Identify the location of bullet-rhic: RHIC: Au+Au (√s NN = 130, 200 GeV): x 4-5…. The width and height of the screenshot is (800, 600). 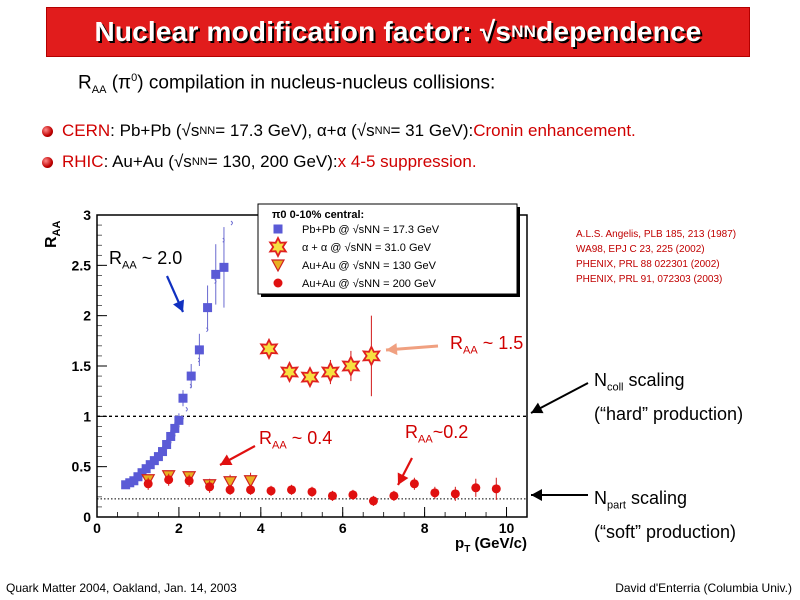
(259, 162).